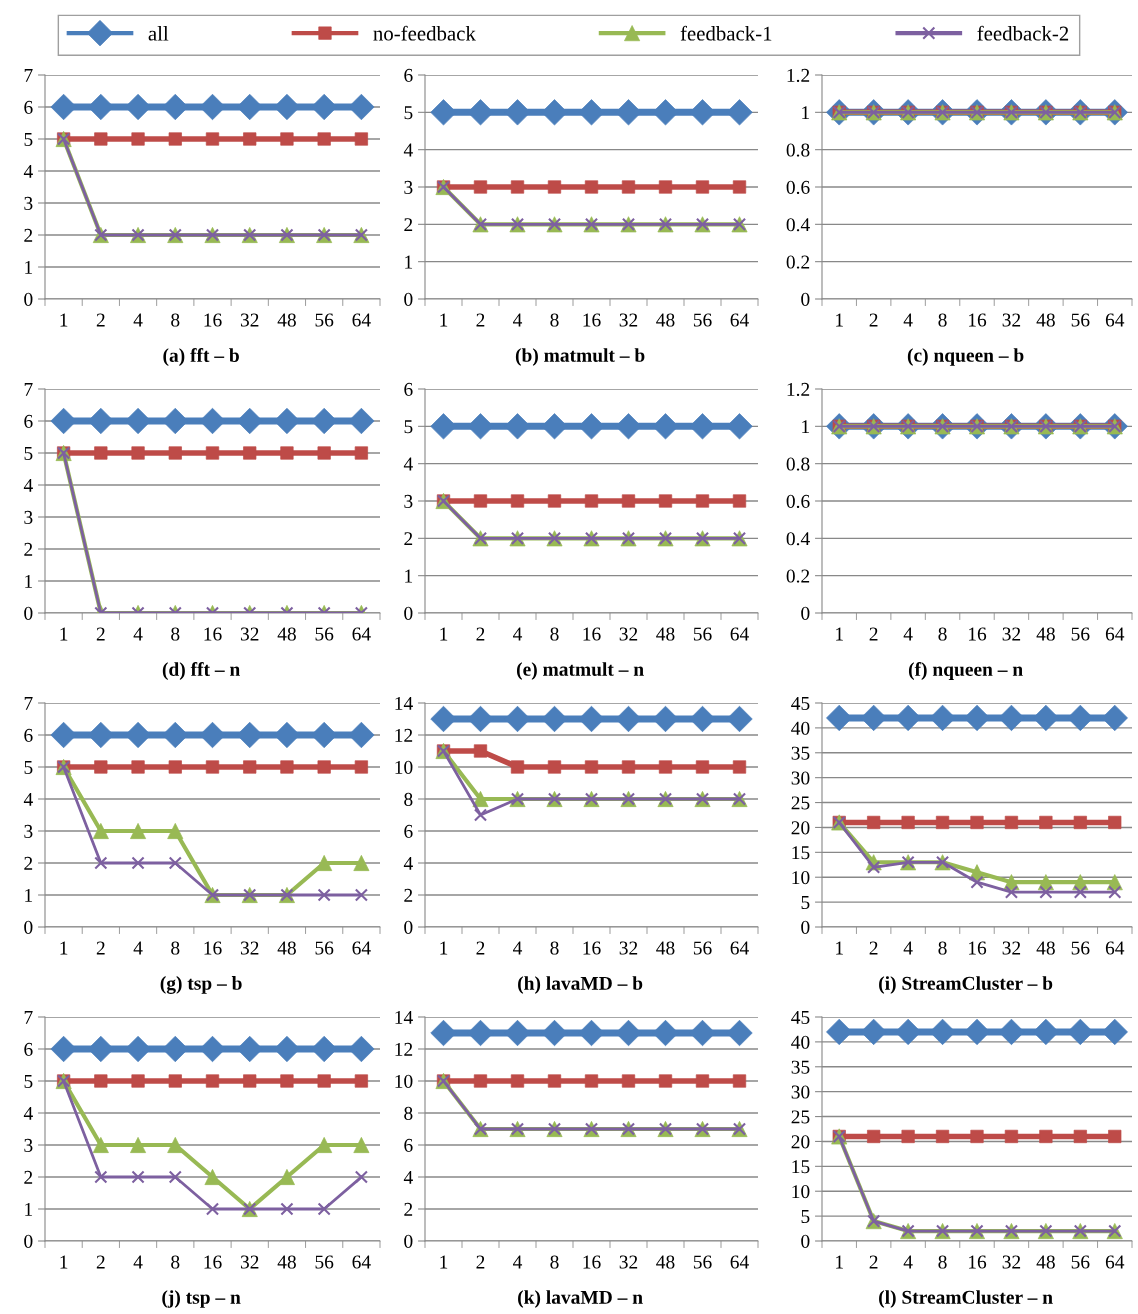 Image resolution: width=1138 pixels, height=1314 pixels. I want to click on text: (a) fft – b, so click(201, 357).